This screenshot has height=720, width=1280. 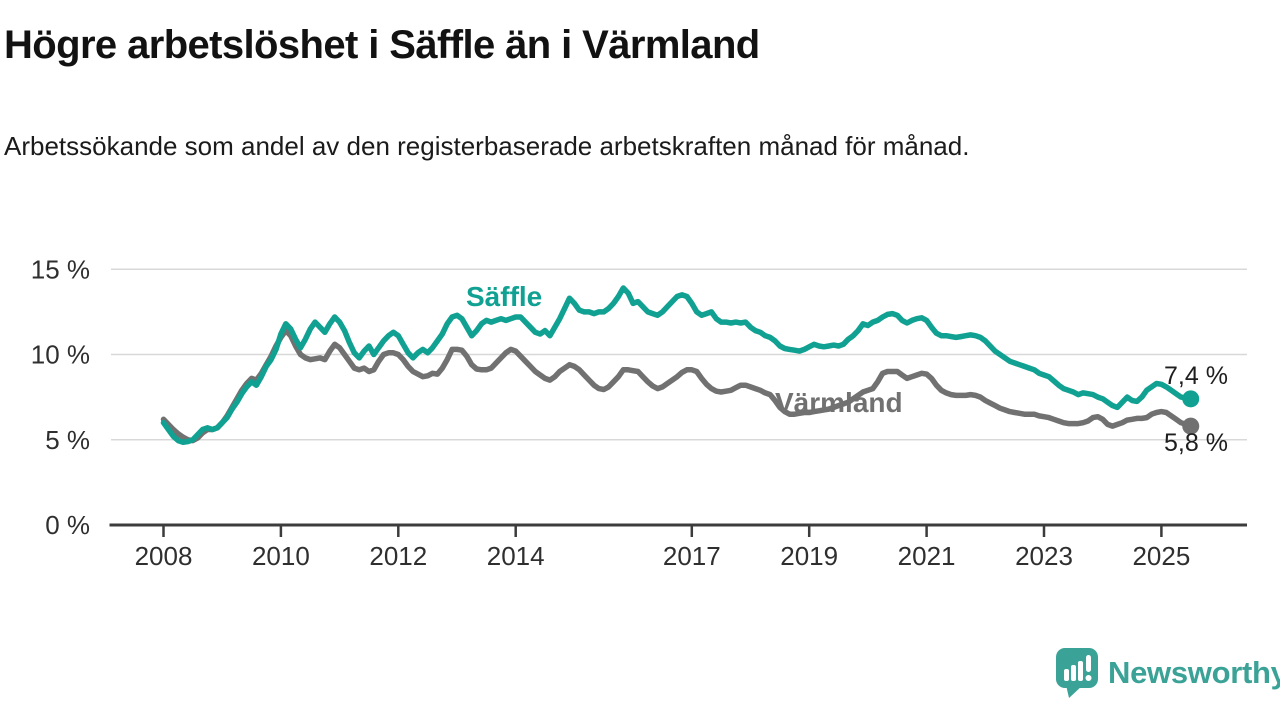 What do you see at coordinates (692, 556) in the screenshot?
I see `svg-text: 2017` at bounding box center [692, 556].